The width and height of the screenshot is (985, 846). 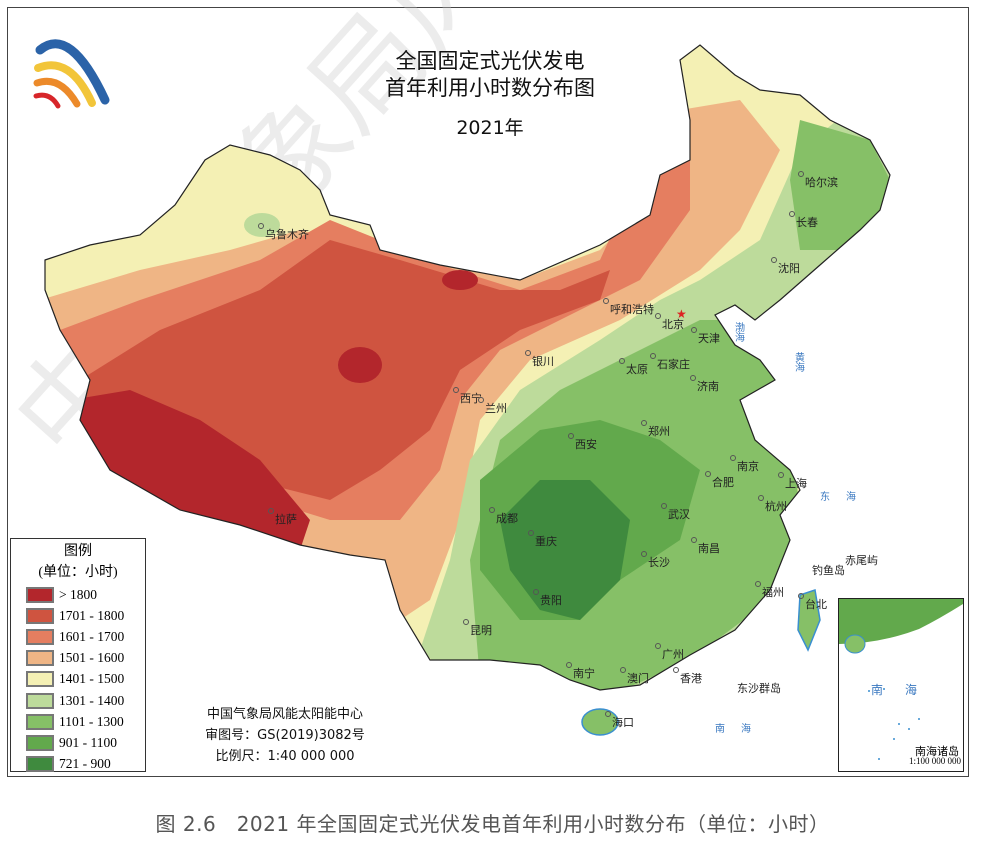 What do you see at coordinates (92, 615) in the screenshot?
I see `legend-label: 1701 - 1800` at bounding box center [92, 615].